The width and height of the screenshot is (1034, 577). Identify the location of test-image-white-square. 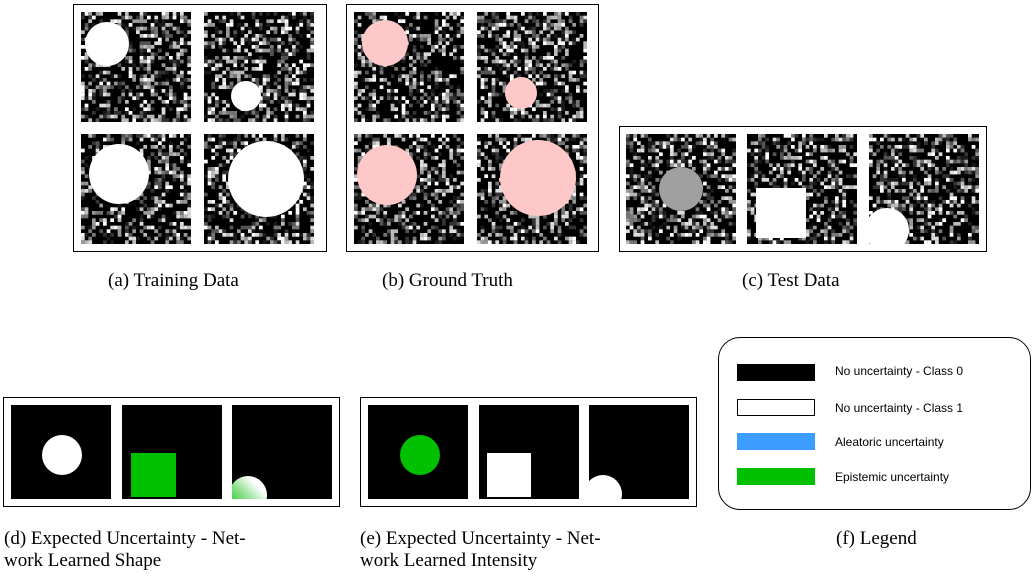
(802, 189).